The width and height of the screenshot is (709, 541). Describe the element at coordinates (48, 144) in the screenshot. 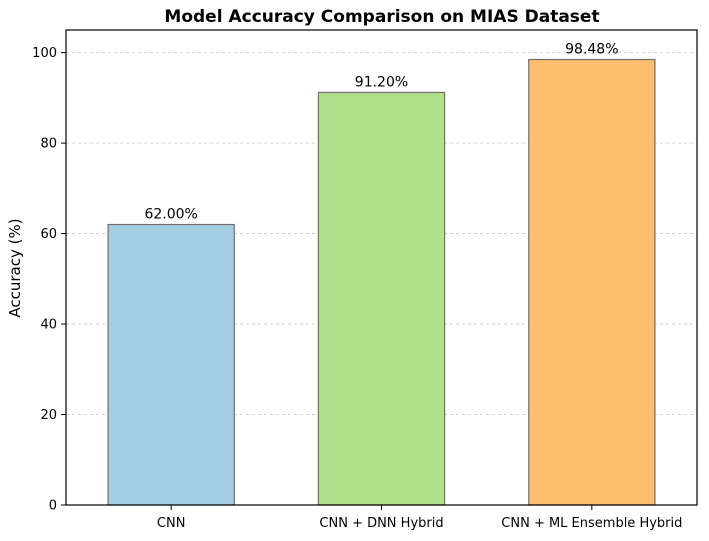

I see `y-tick-label-4: 80` at that location.